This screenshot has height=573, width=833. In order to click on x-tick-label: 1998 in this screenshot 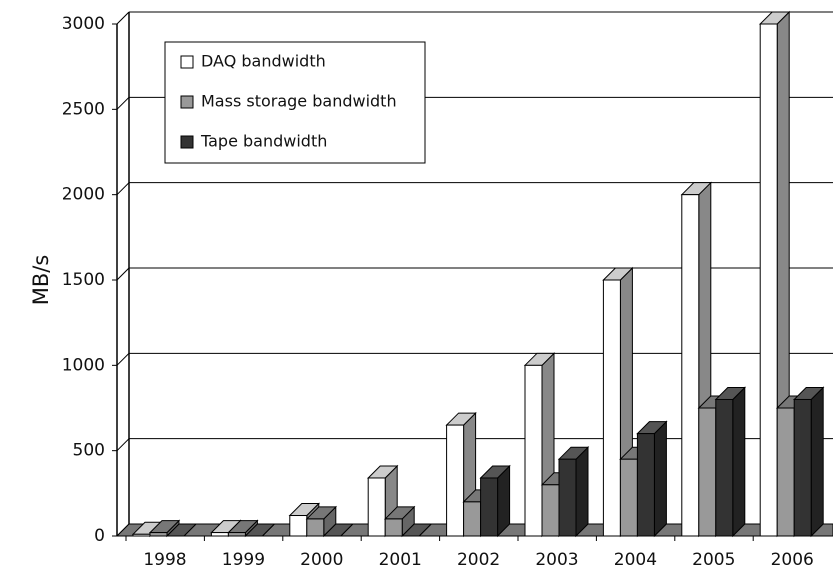, I will do `click(164, 560)`.